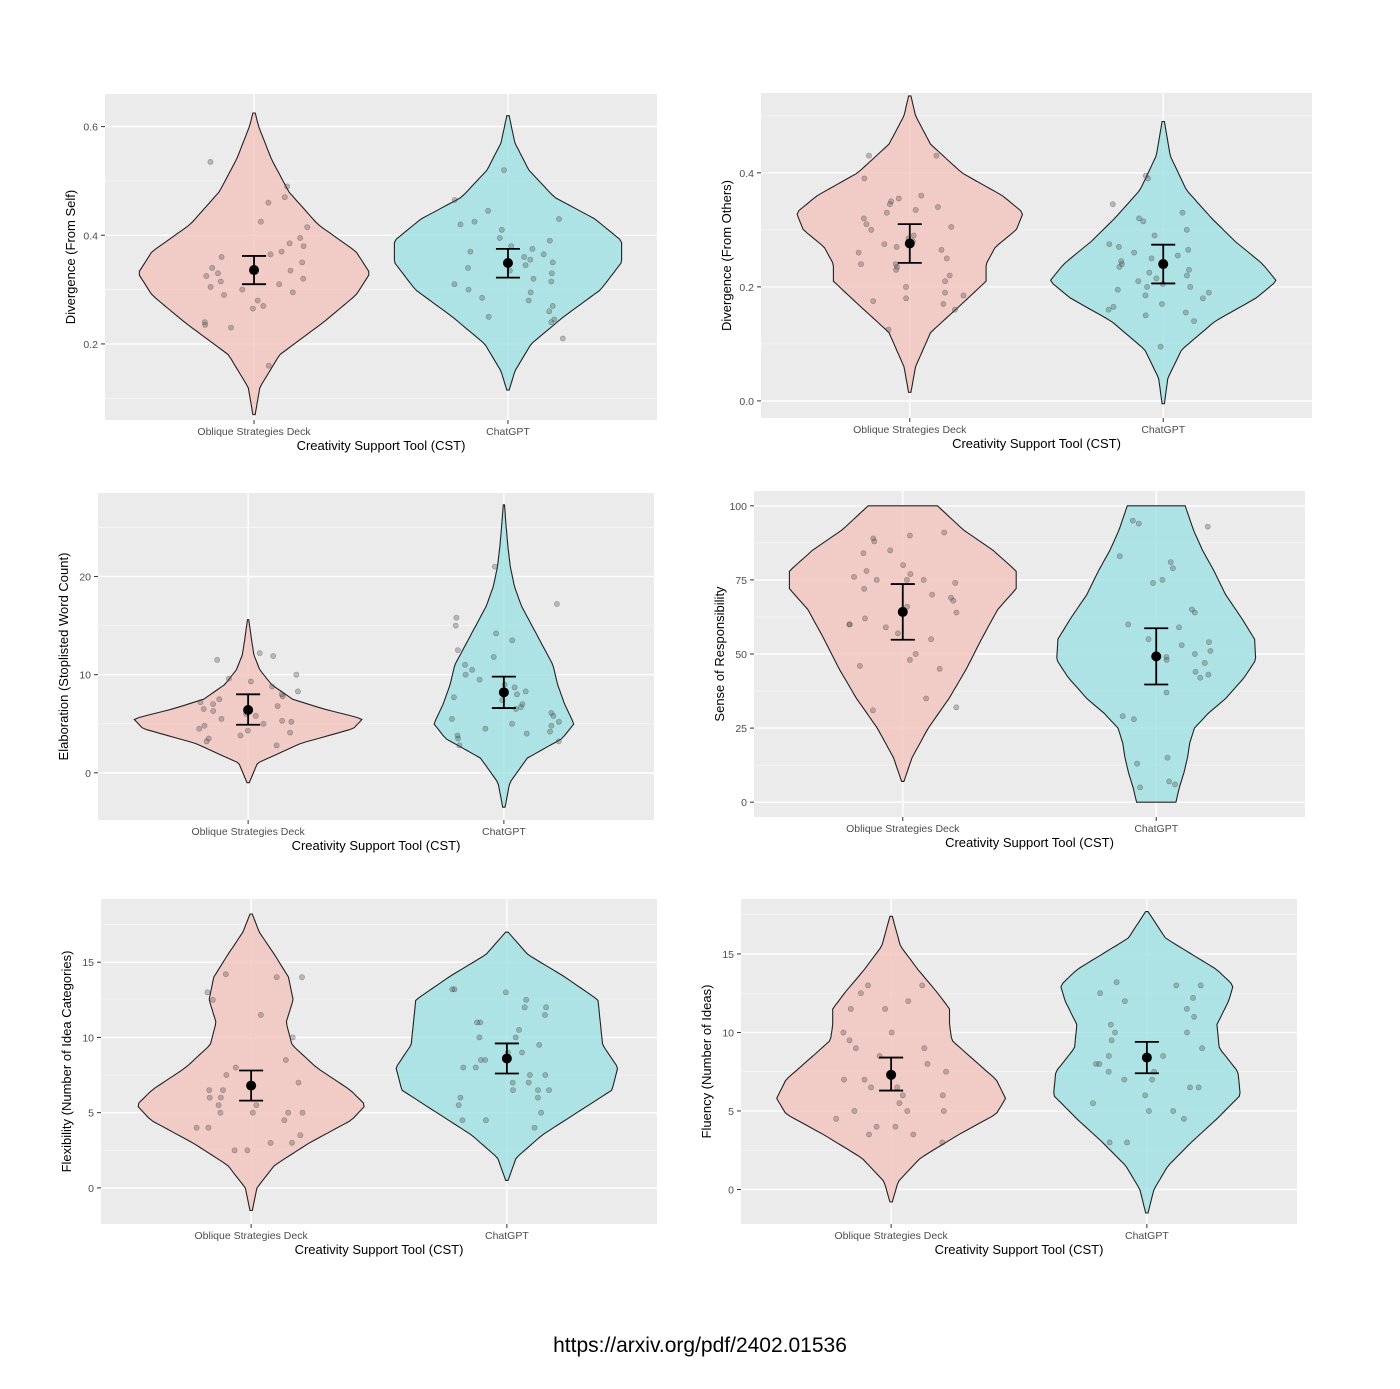 Image resolution: width=1400 pixels, height=1389 pixels. What do you see at coordinates (1036, 443) in the screenshot?
I see `x-axis-title: Creativity Support Tool (CST)` at bounding box center [1036, 443].